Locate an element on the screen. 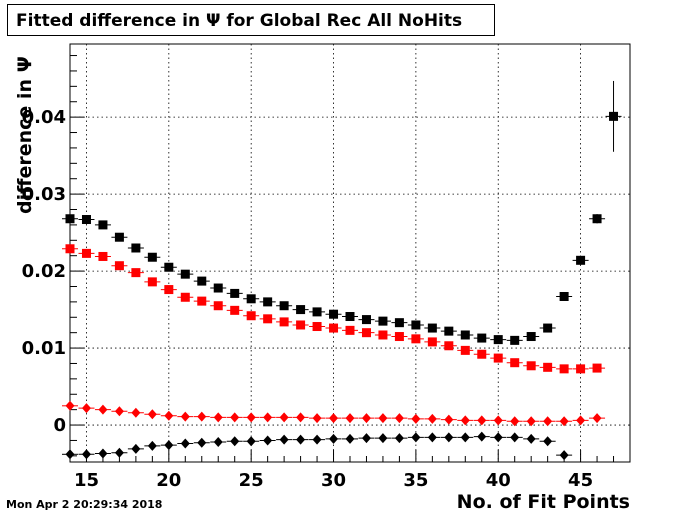 This screenshot has height=514, width=700. timestamp: Mon Apr 2 20:29:34 2018 is located at coordinates (84, 504).